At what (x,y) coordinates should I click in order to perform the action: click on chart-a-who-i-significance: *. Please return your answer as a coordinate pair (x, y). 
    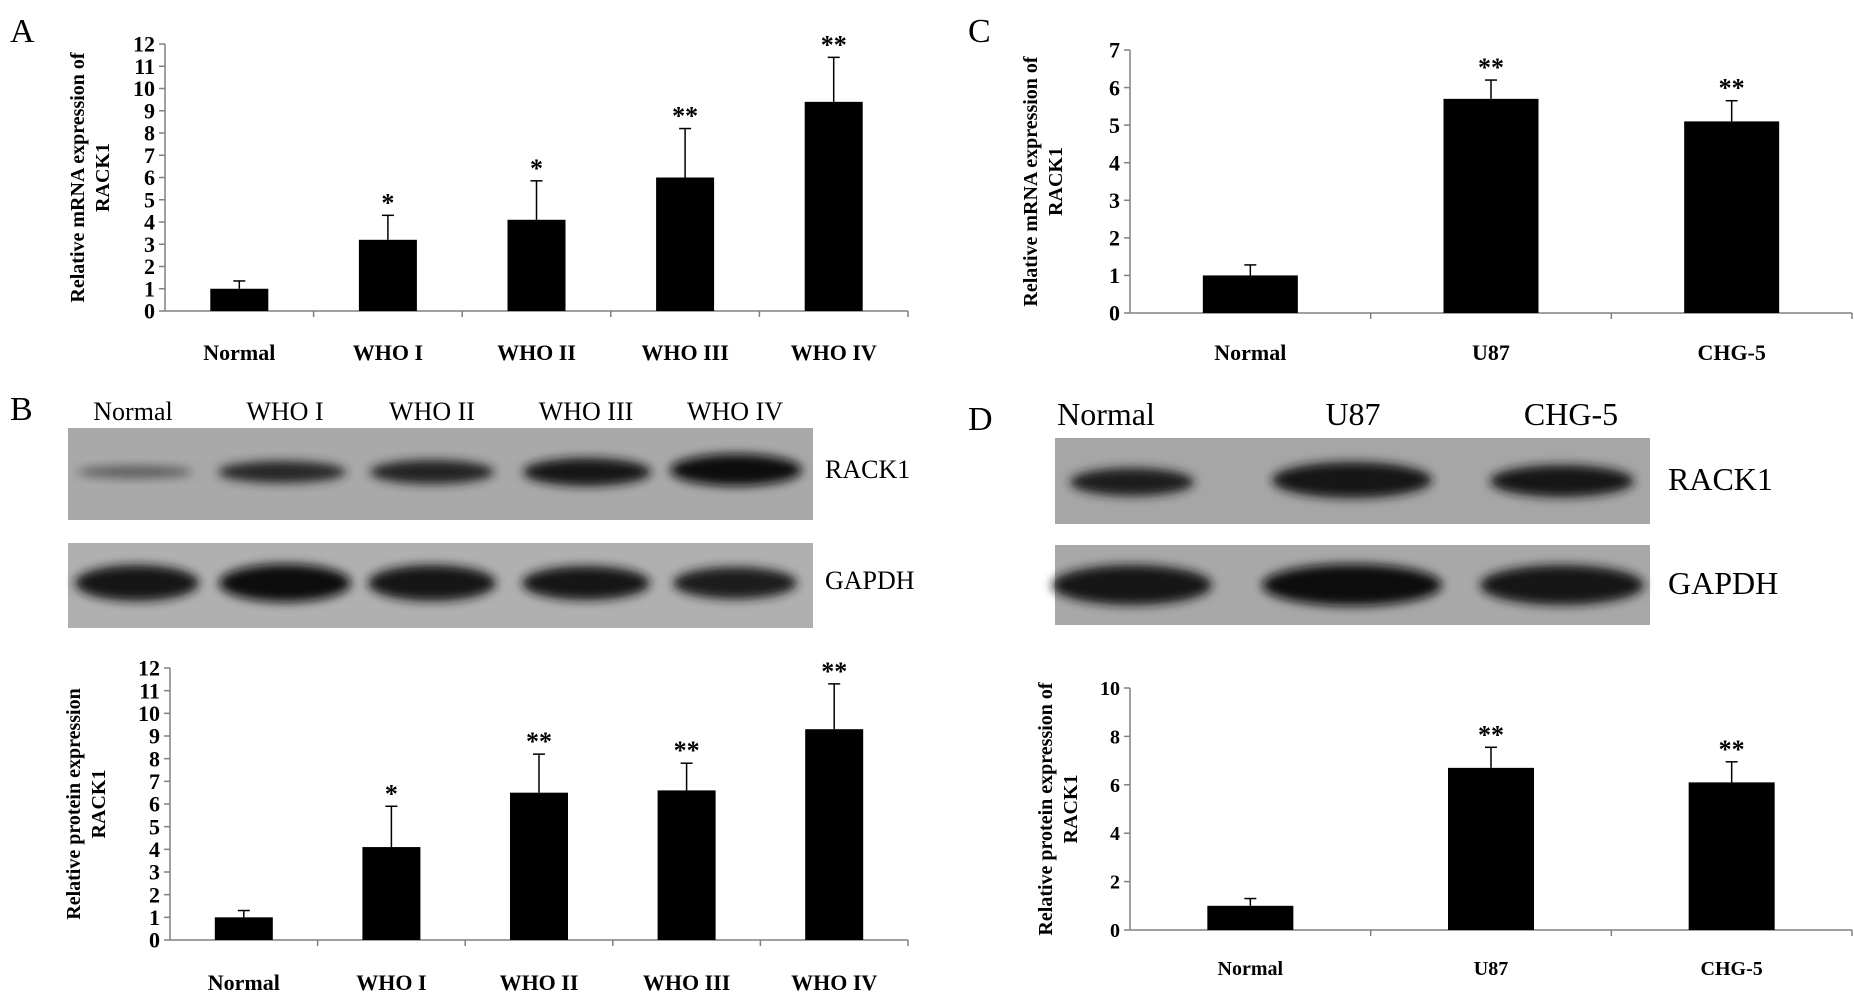
    Looking at the image, I should click on (387, 202).